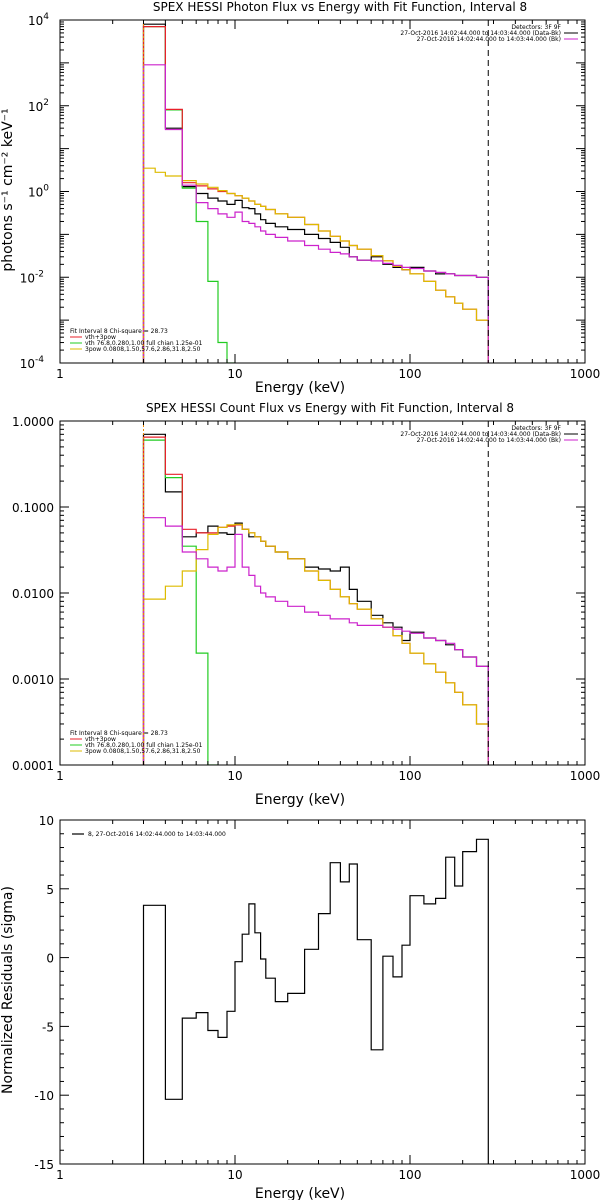 This screenshot has height=1200, width=600. Describe the element at coordinates (44, 1165) in the screenshot. I see `y-tick-label: -15` at that location.